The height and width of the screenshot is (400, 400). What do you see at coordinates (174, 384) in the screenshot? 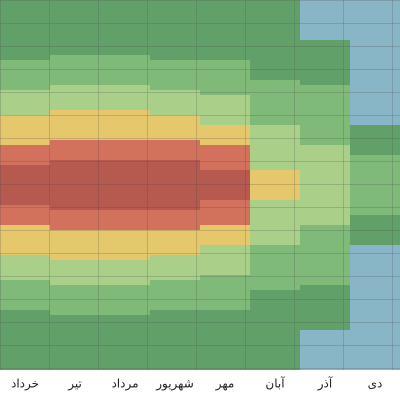
I see `x-tick-label: شهریور` at bounding box center [174, 384].